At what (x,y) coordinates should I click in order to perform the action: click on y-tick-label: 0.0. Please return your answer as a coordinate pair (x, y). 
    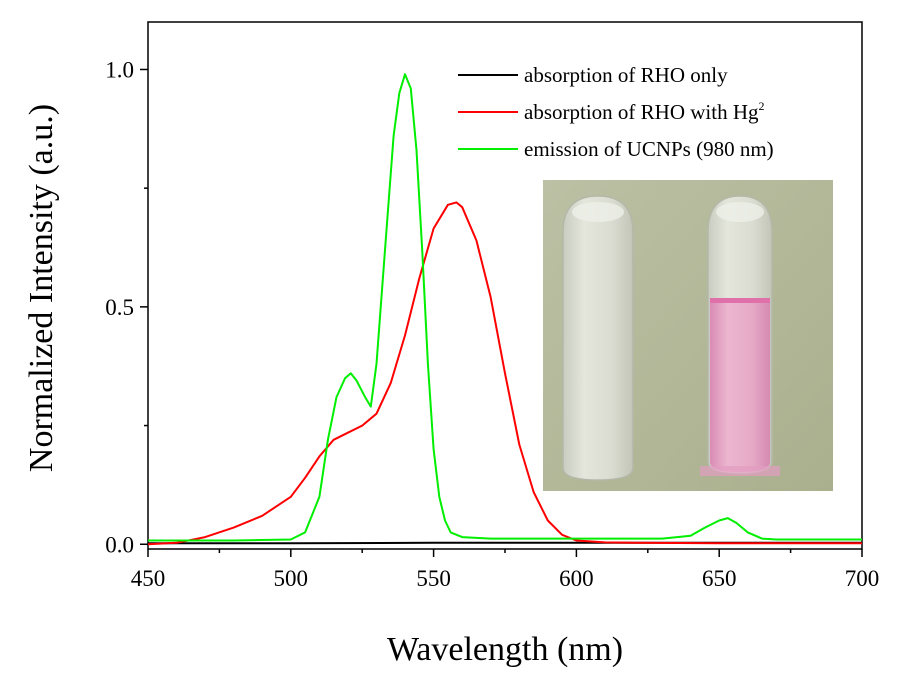
    Looking at the image, I should click on (119, 544).